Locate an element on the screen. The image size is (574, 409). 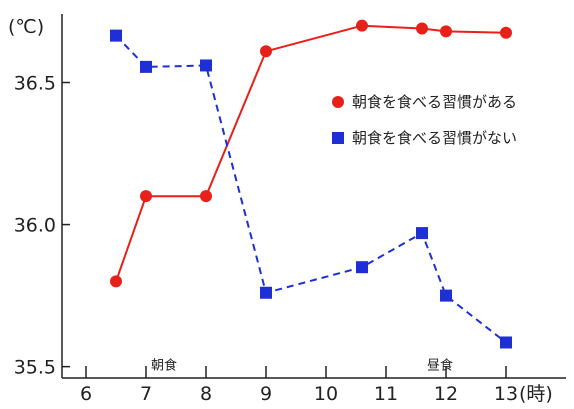
x-tick-label: 9 is located at coordinates (266, 394).